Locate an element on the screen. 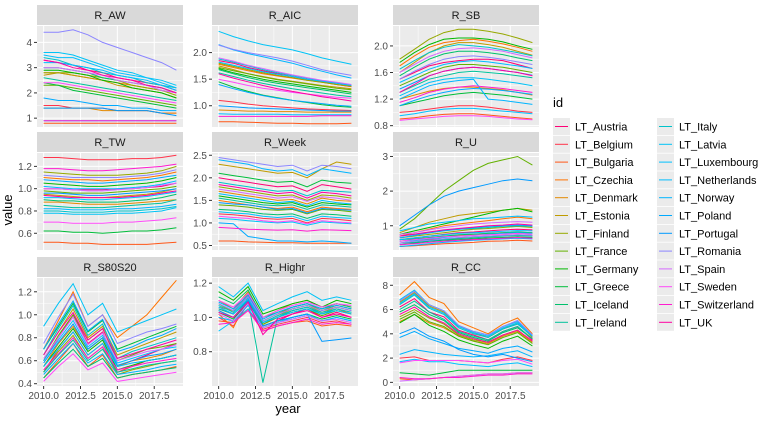 The image size is (767, 425). legend-label: LT_Luxembourg is located at coordinates (718, 163).